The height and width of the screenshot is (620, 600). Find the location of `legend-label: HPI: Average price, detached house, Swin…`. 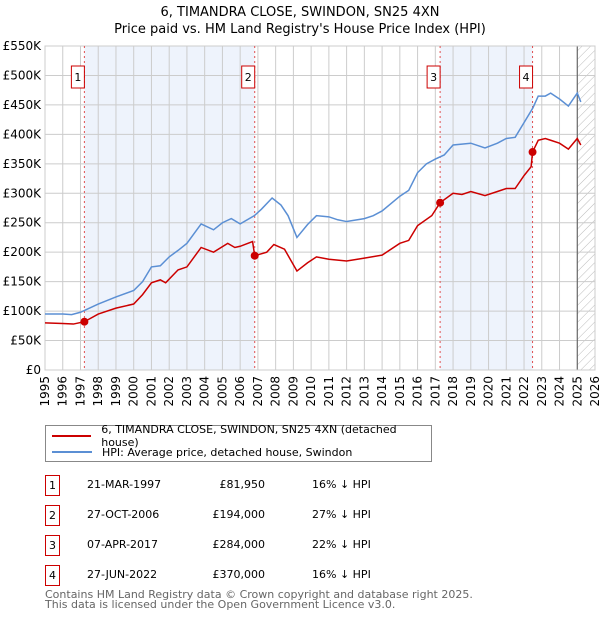

legend-label: HPI: Average price, detached house, Swin… is located at coordinates (227, 452).